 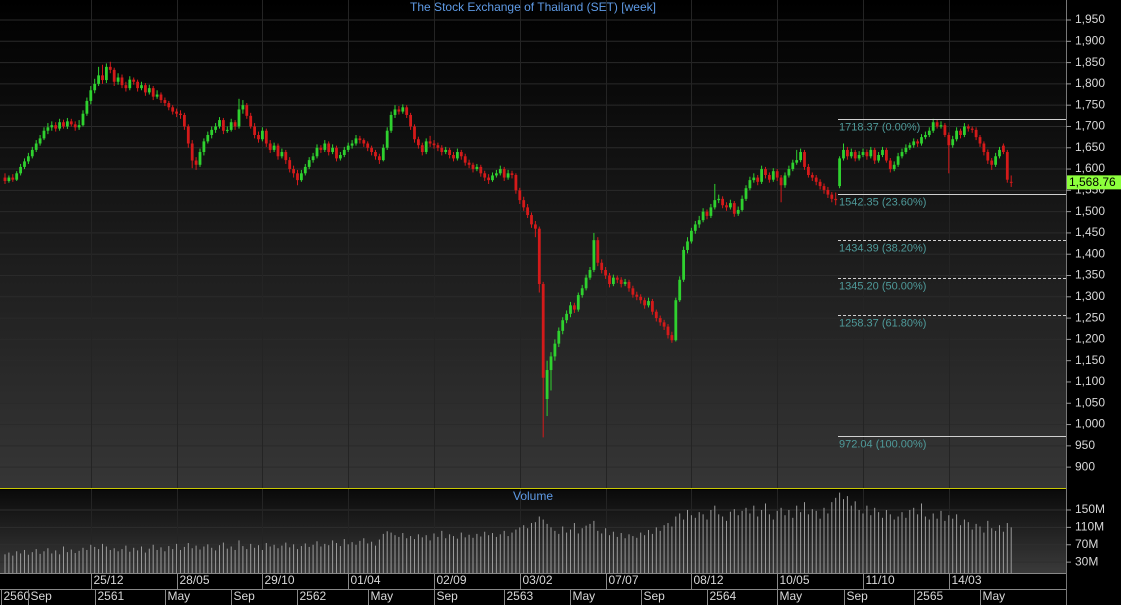 What do you see at coordinates (795, 580) in the screenshot?
I see `x-tick-label: 10/05` at bounding box center [795, 580].